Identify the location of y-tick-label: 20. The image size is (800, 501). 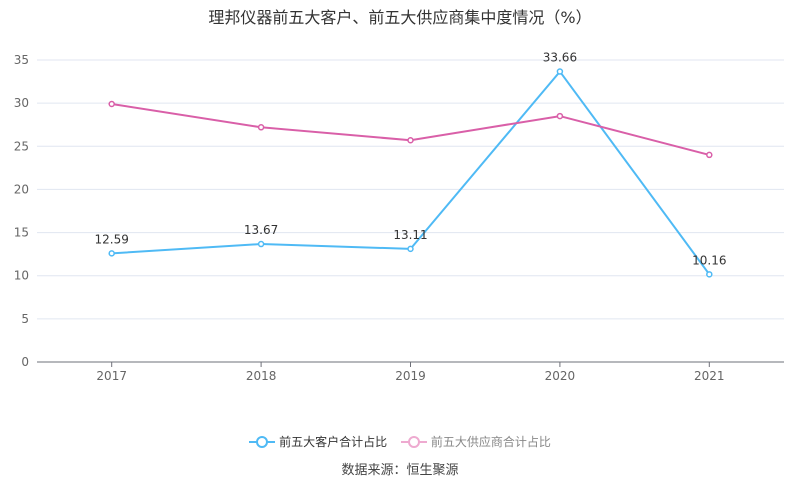
(21, 189).